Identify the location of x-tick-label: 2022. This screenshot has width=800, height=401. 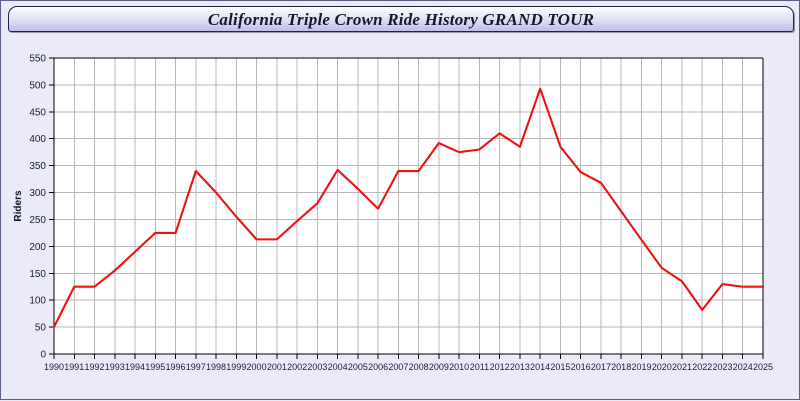
(702, 367).